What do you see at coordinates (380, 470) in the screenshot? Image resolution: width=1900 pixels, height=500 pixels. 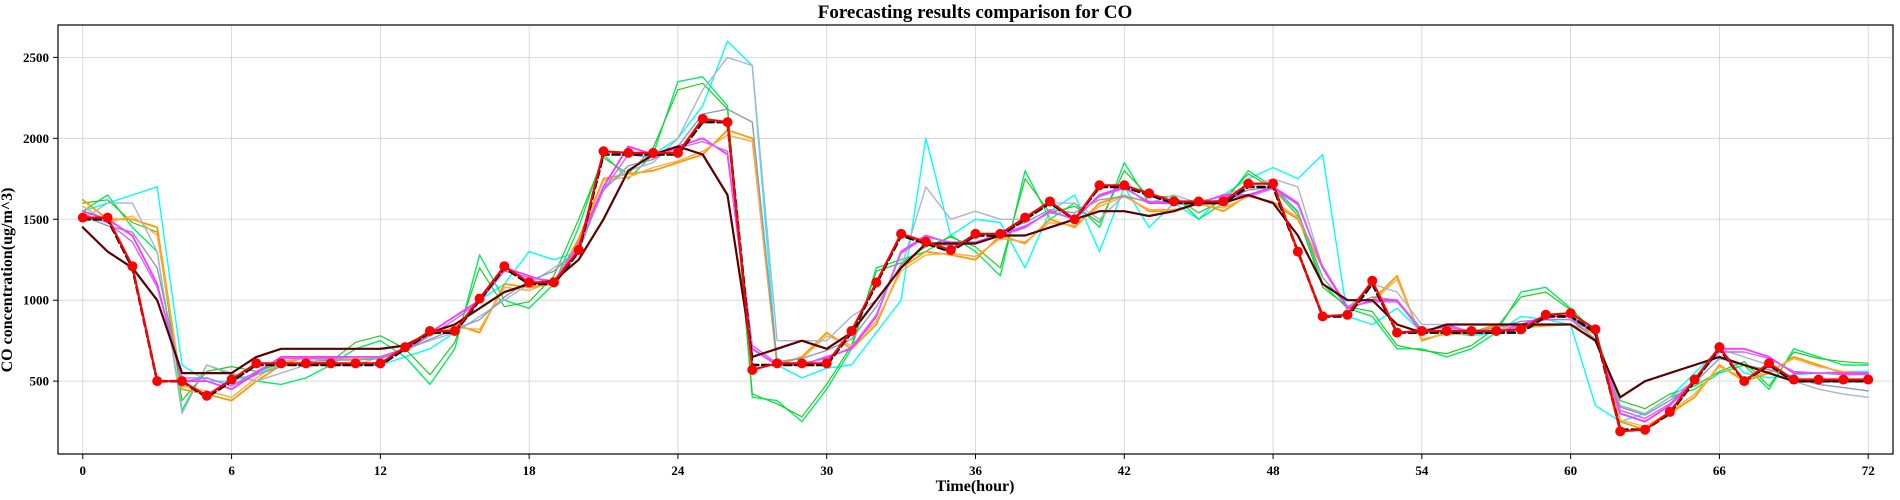 I see `x-tick-label: 12` at bounding box center [380, 470].